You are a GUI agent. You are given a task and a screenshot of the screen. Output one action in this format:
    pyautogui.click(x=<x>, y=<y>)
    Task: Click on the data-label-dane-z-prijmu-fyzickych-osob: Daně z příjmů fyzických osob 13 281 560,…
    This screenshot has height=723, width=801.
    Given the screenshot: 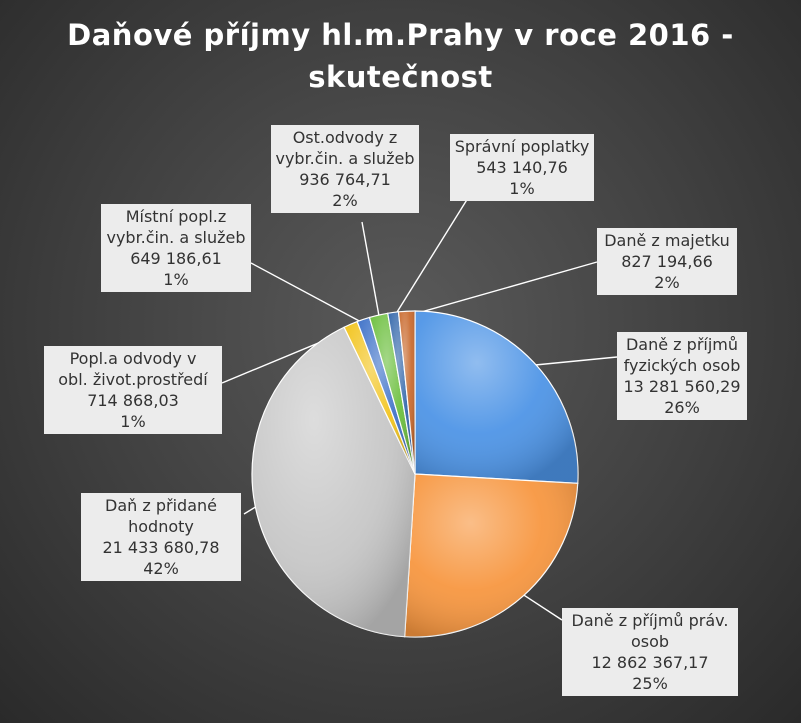 What is the action you would take?
    pyautogui.click(x=682, y=376)
    